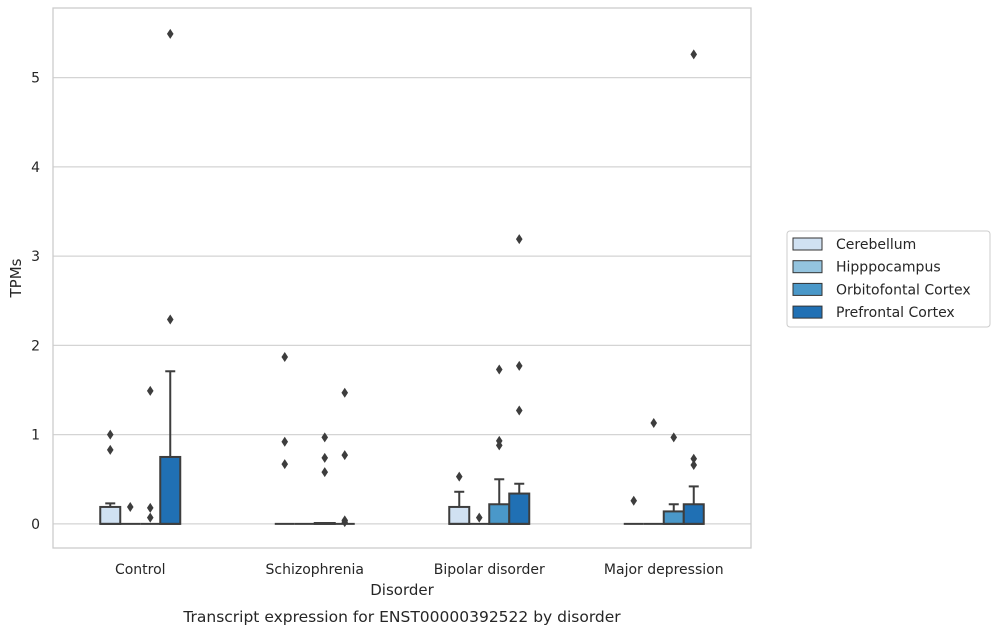  I want to click on x-tick-label-2: Schizophrenia, so click(315, 570).